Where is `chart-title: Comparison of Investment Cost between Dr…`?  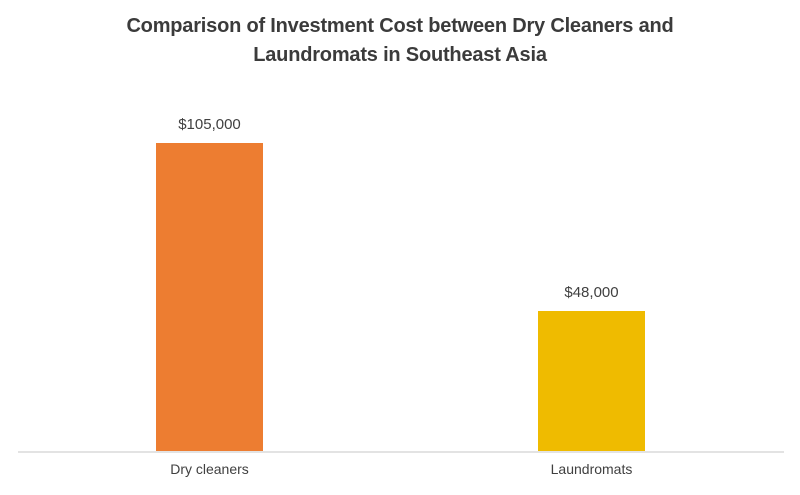
chart-title: Comparison of Investment Cost between Dr… is located at coordinates (400, 41).